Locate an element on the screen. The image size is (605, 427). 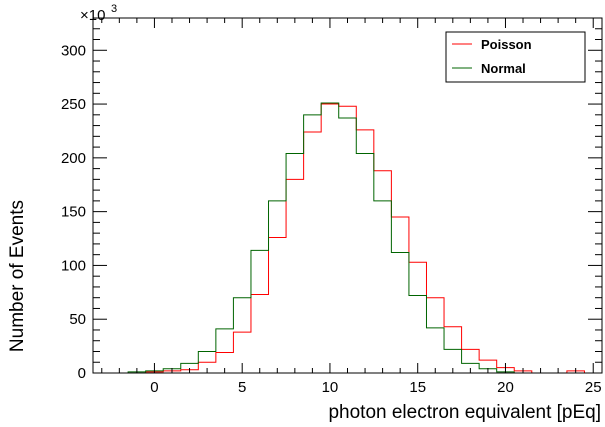
y-tick-label: 100 is located at coordinates (73, 265).